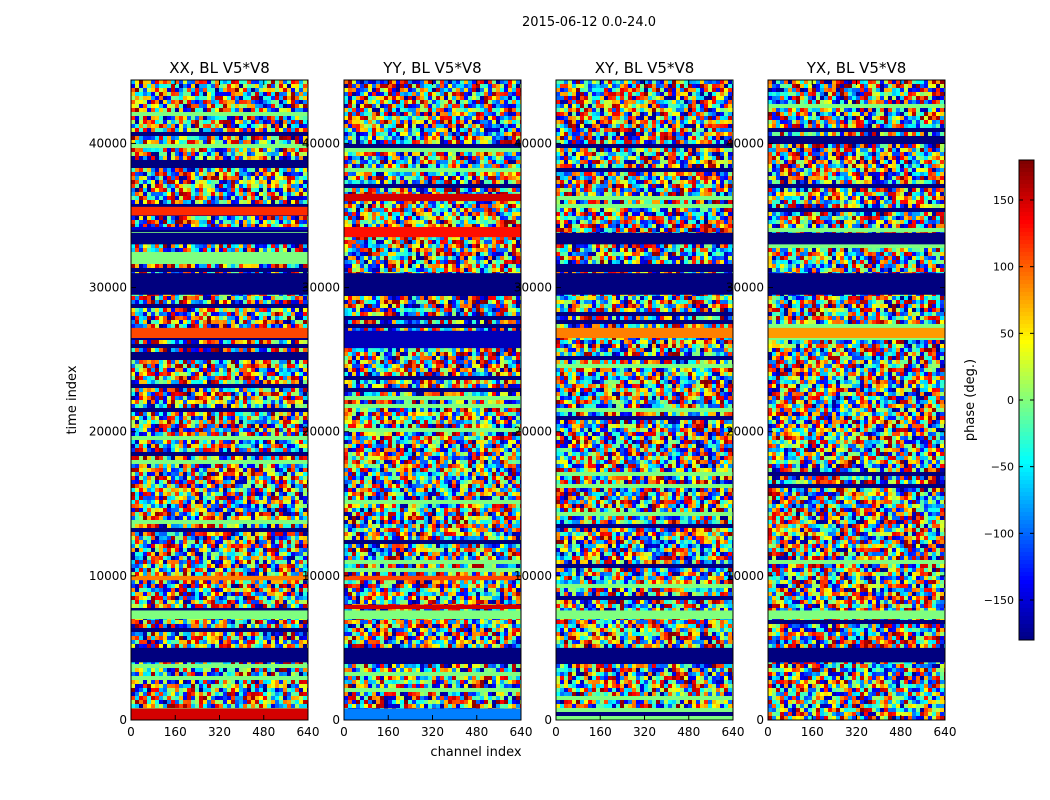 The width and height of the screenshot is (1050, 800). Describe the element at coordinates (431, 68) in the screenshot. I see `panel-title: YY, BL V5*V8` at that location.